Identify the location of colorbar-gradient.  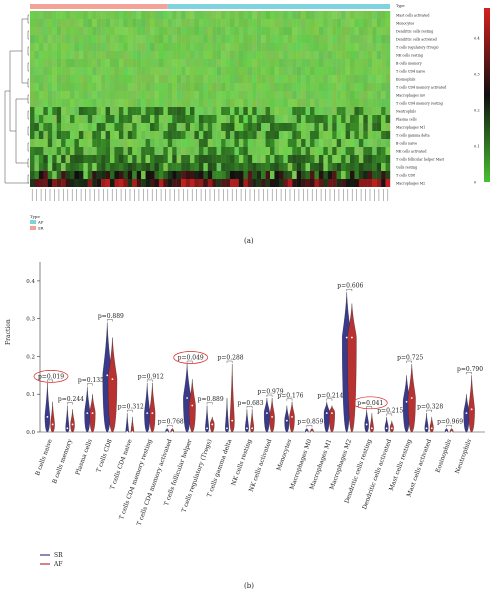
(487, 95).